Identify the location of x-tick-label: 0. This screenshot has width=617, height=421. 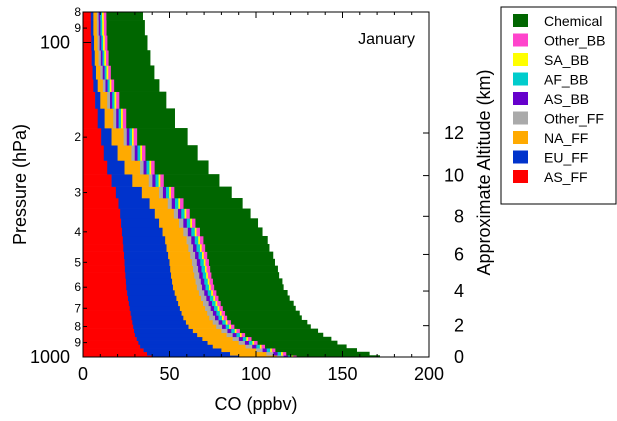
(83, 374).